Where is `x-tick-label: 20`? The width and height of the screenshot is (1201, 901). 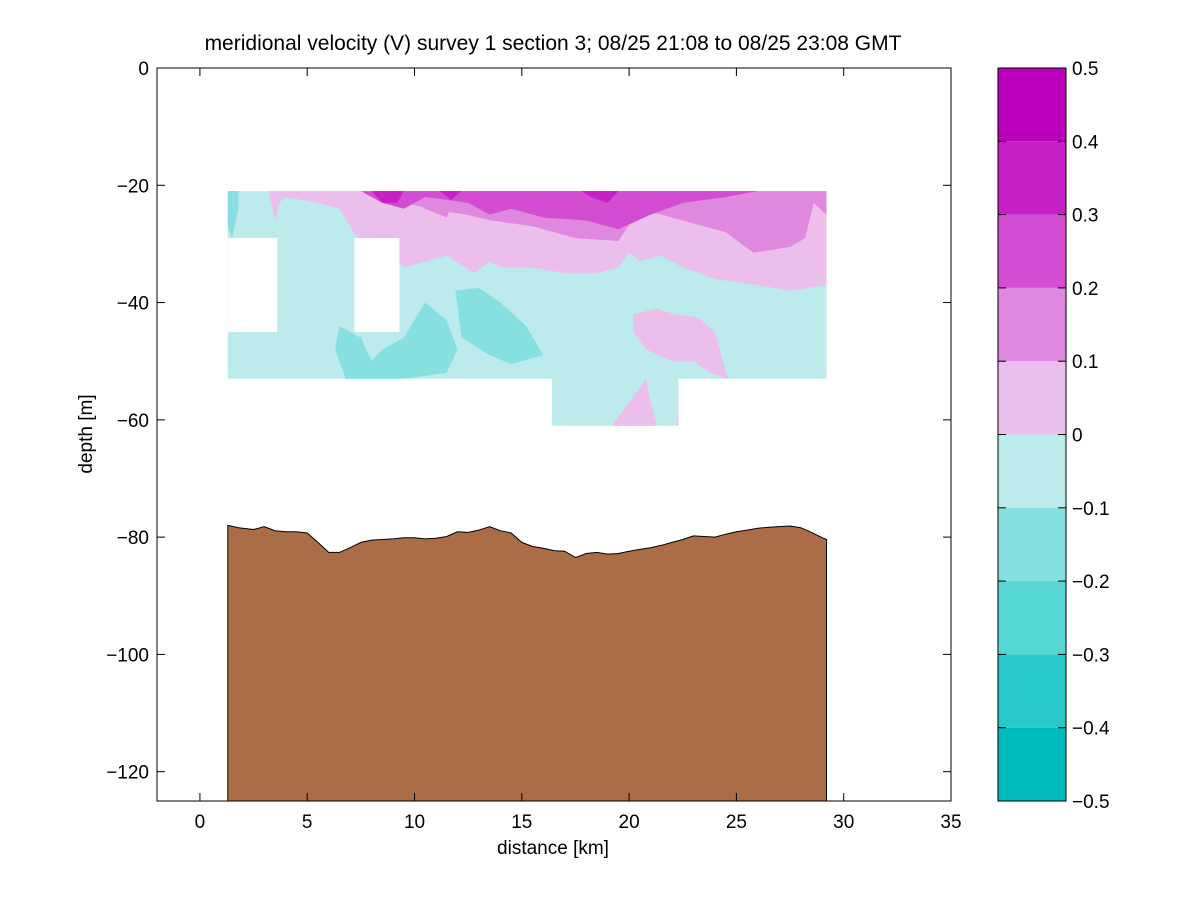
x-tick-label: 20 is located at coordinates (629, 822).